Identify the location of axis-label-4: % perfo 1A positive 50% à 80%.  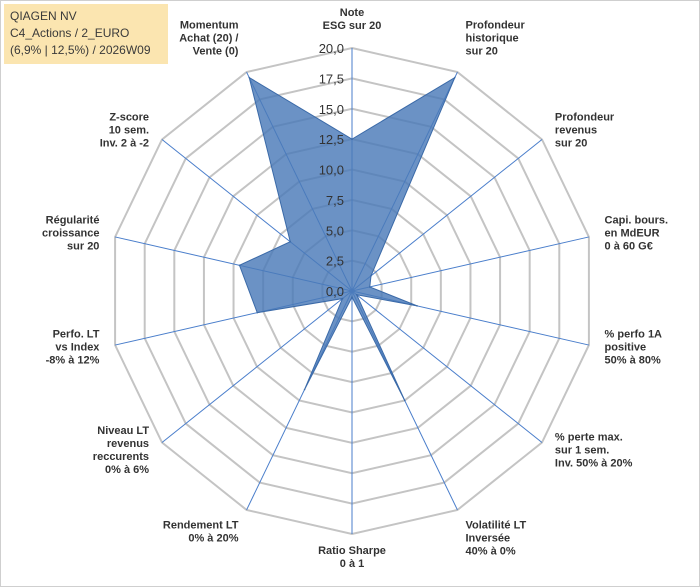
(634, 348).